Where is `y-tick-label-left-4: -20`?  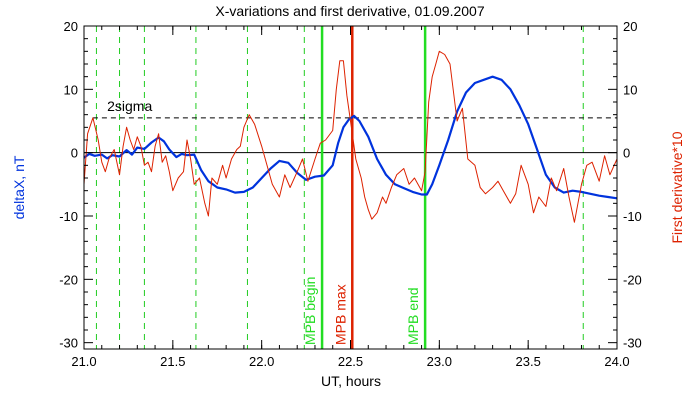
y-tick-label-left-4: -20 is located at coordinates (68, 279).